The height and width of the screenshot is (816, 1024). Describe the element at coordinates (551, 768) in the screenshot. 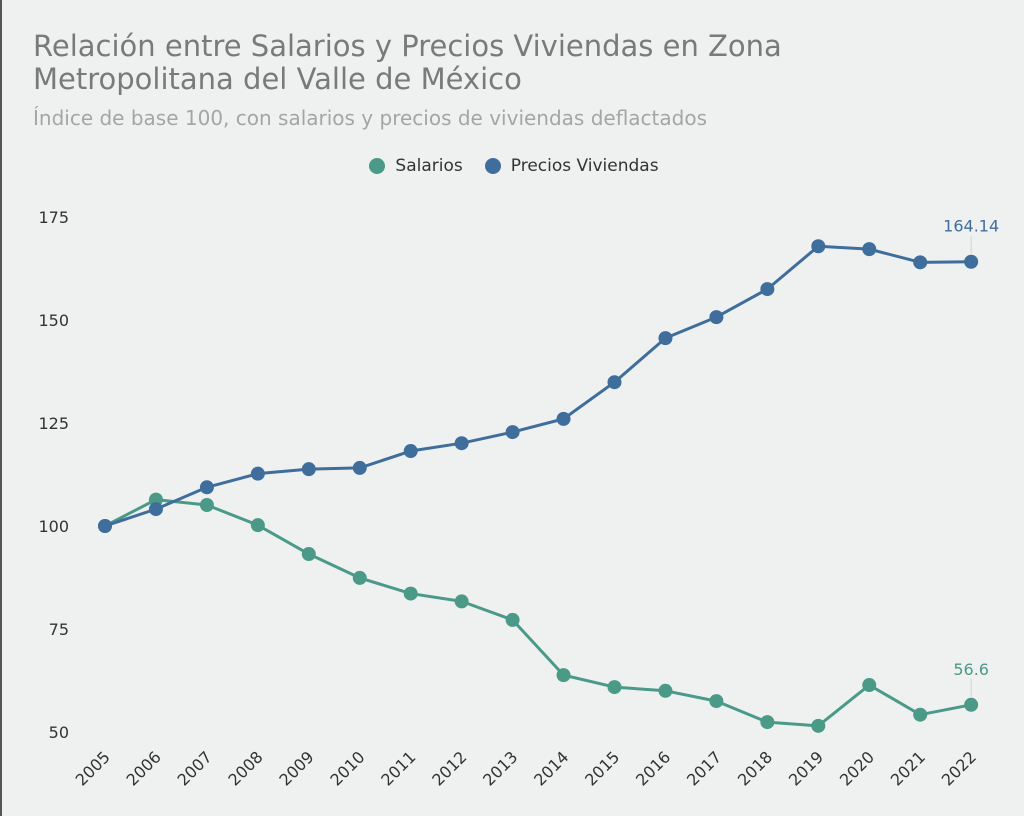

I see `x-tick-label: 2014` at that location.